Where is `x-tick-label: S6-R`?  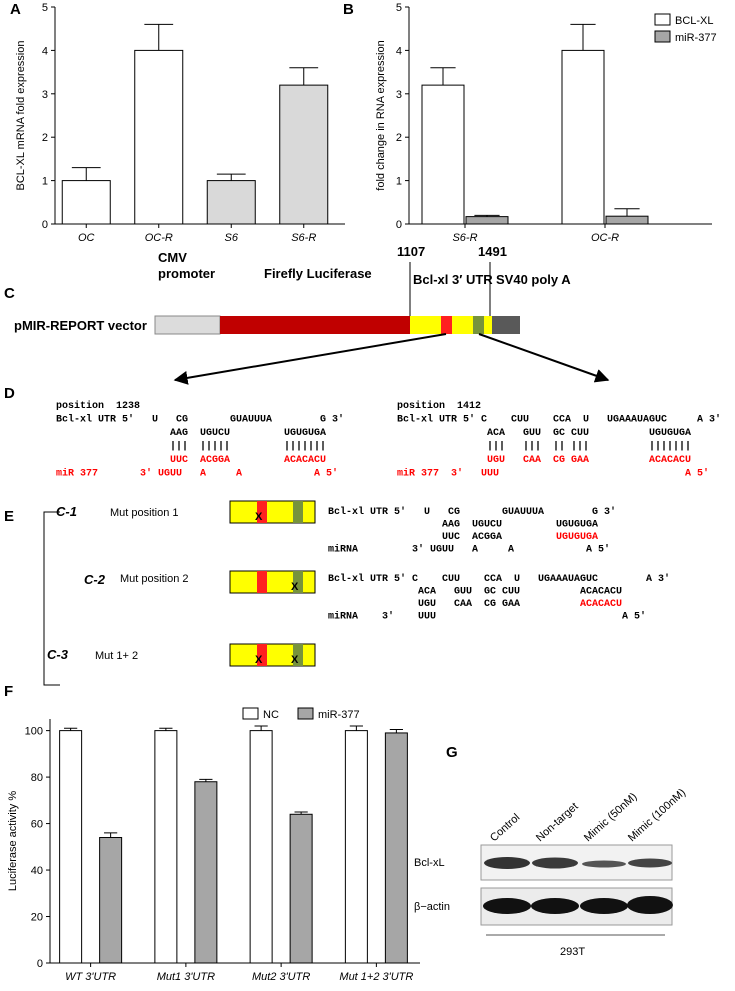
x-tick-label: S6-R is located at coordinates (303, 238).